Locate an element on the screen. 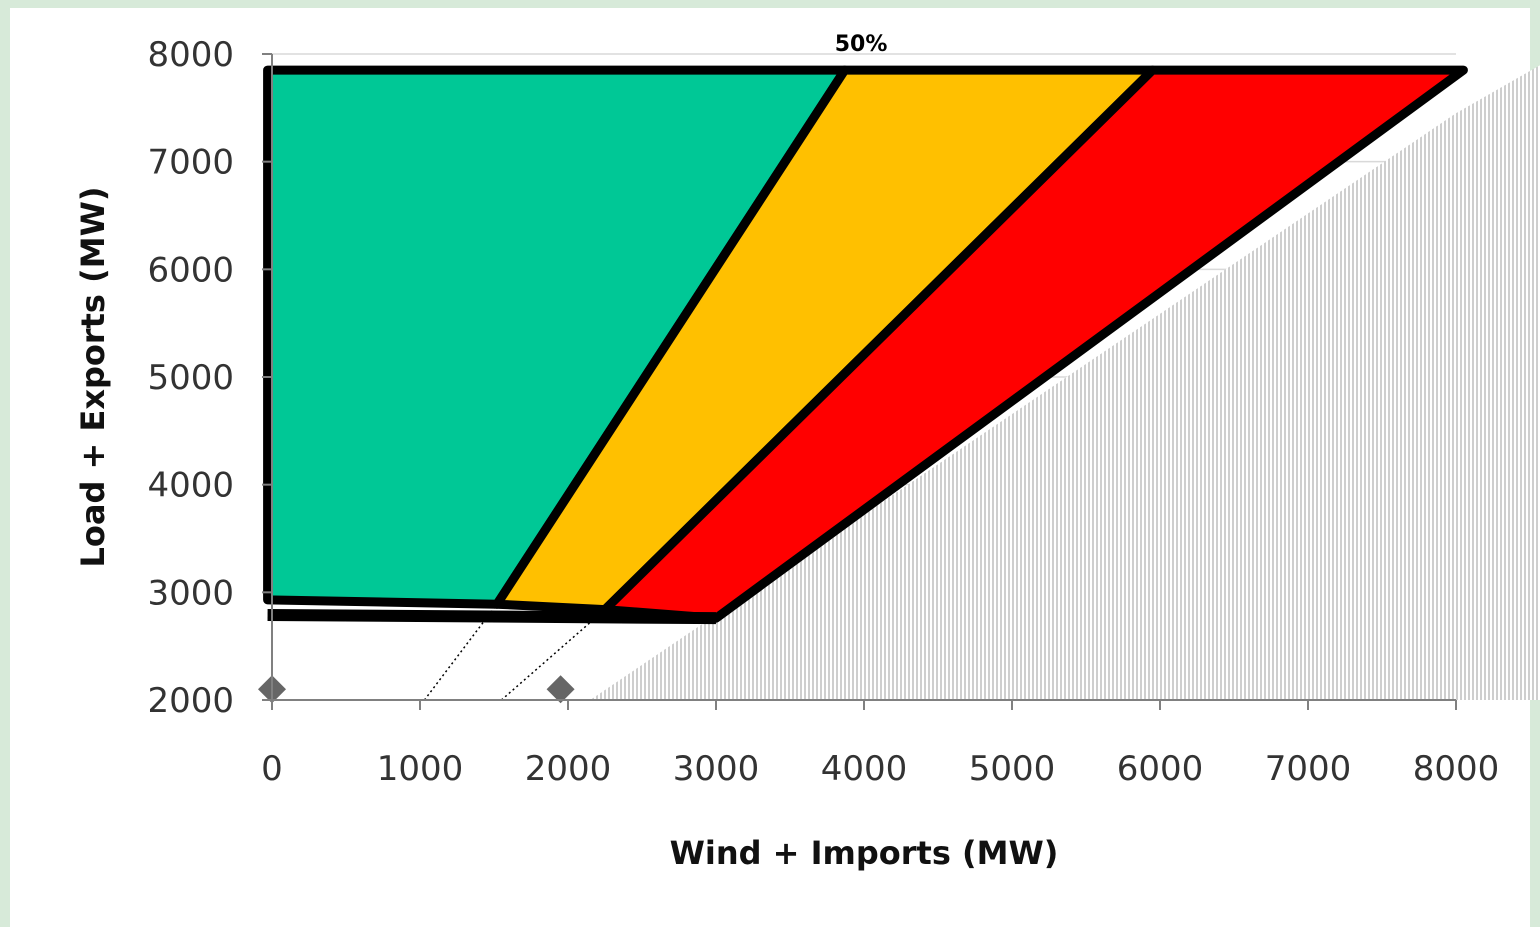 The width and height of the screenshot is (1540, 927). y-tick-label: 7000 is located at coordinates (190, 163).